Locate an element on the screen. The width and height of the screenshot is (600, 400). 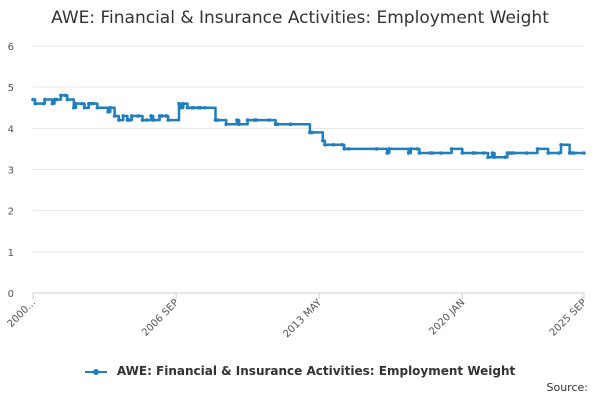
y-tick-label: 1 is located at coordinates (11, 253).